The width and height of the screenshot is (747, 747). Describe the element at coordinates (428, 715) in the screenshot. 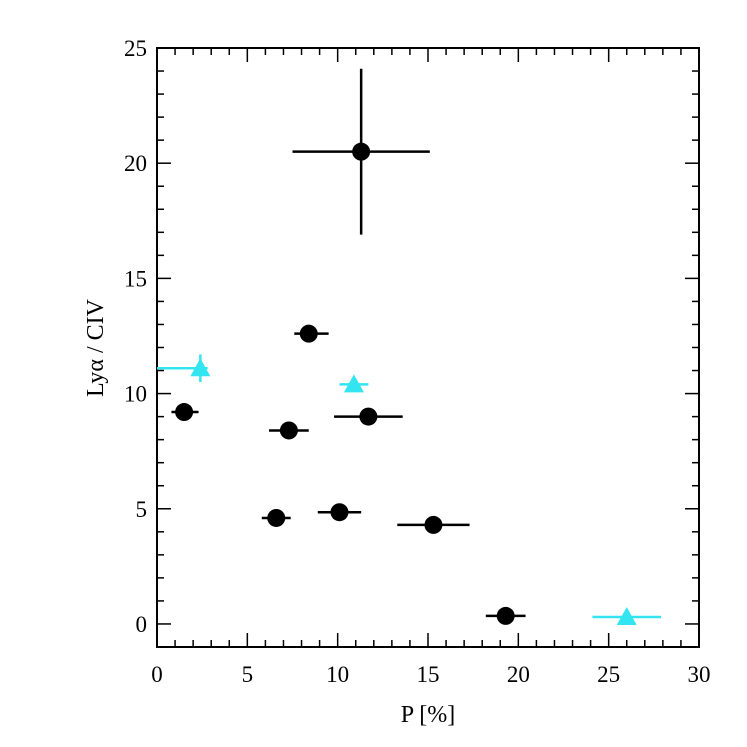

I see `x-axis-title: P [%]` at that location.